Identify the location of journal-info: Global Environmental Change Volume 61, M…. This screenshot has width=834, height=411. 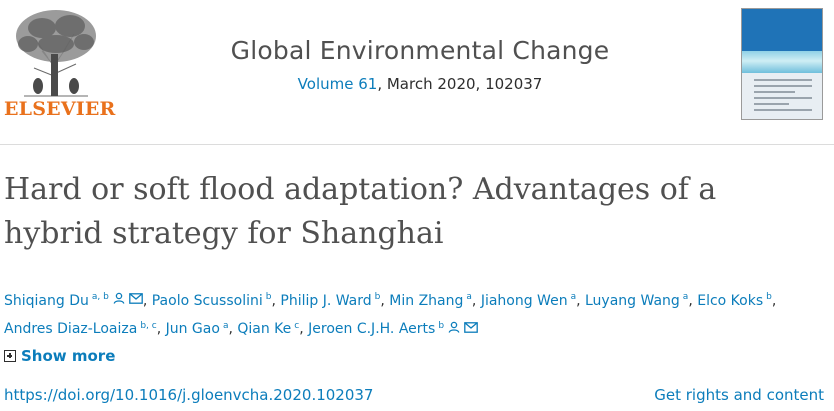
(420, 64).